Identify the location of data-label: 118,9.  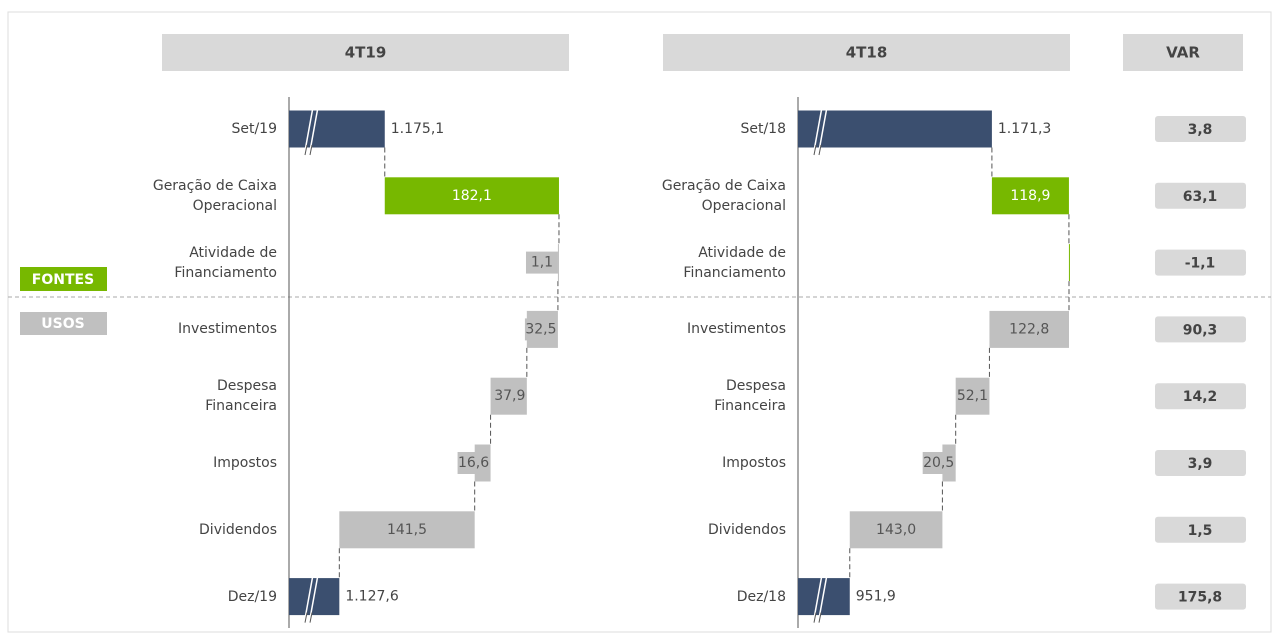
(1030, 196).